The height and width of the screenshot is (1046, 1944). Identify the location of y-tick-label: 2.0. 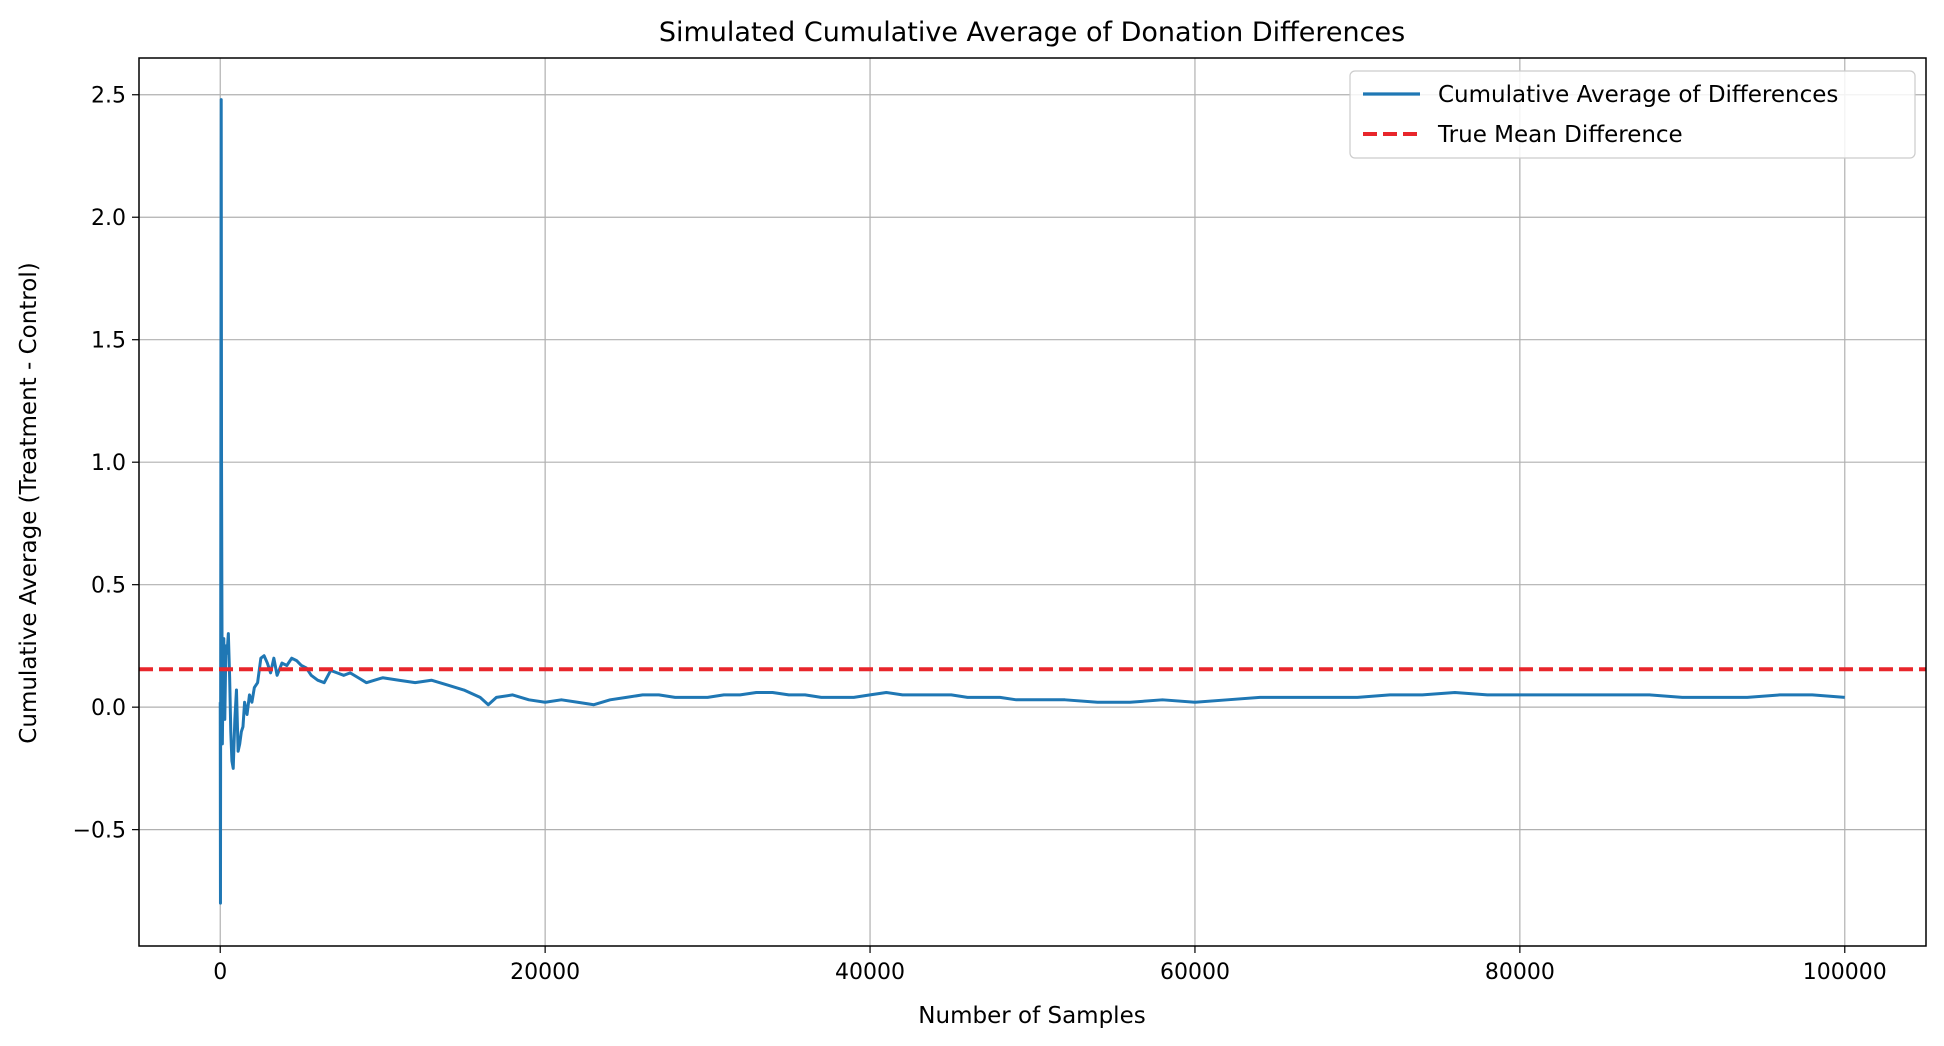
(108, 218).